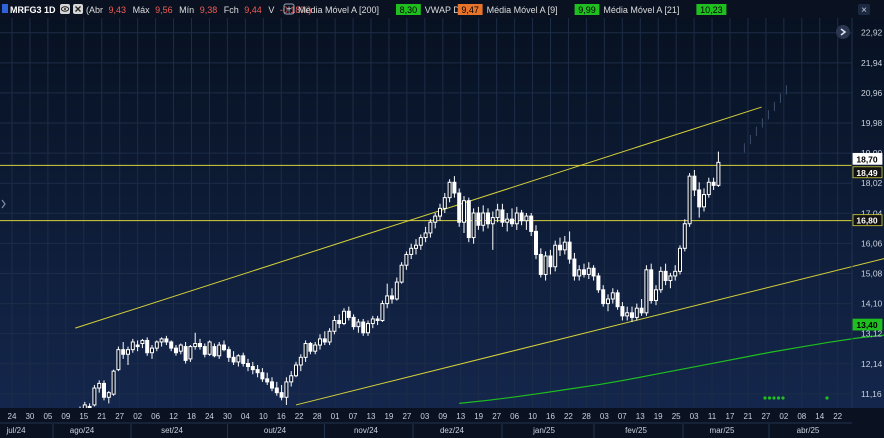 The image size is (884, 438). What do you see at coordinates (33, 10) in the screenshot?
I see `symbol-label: MRFG3 1D` at bounding box center [33, 10].